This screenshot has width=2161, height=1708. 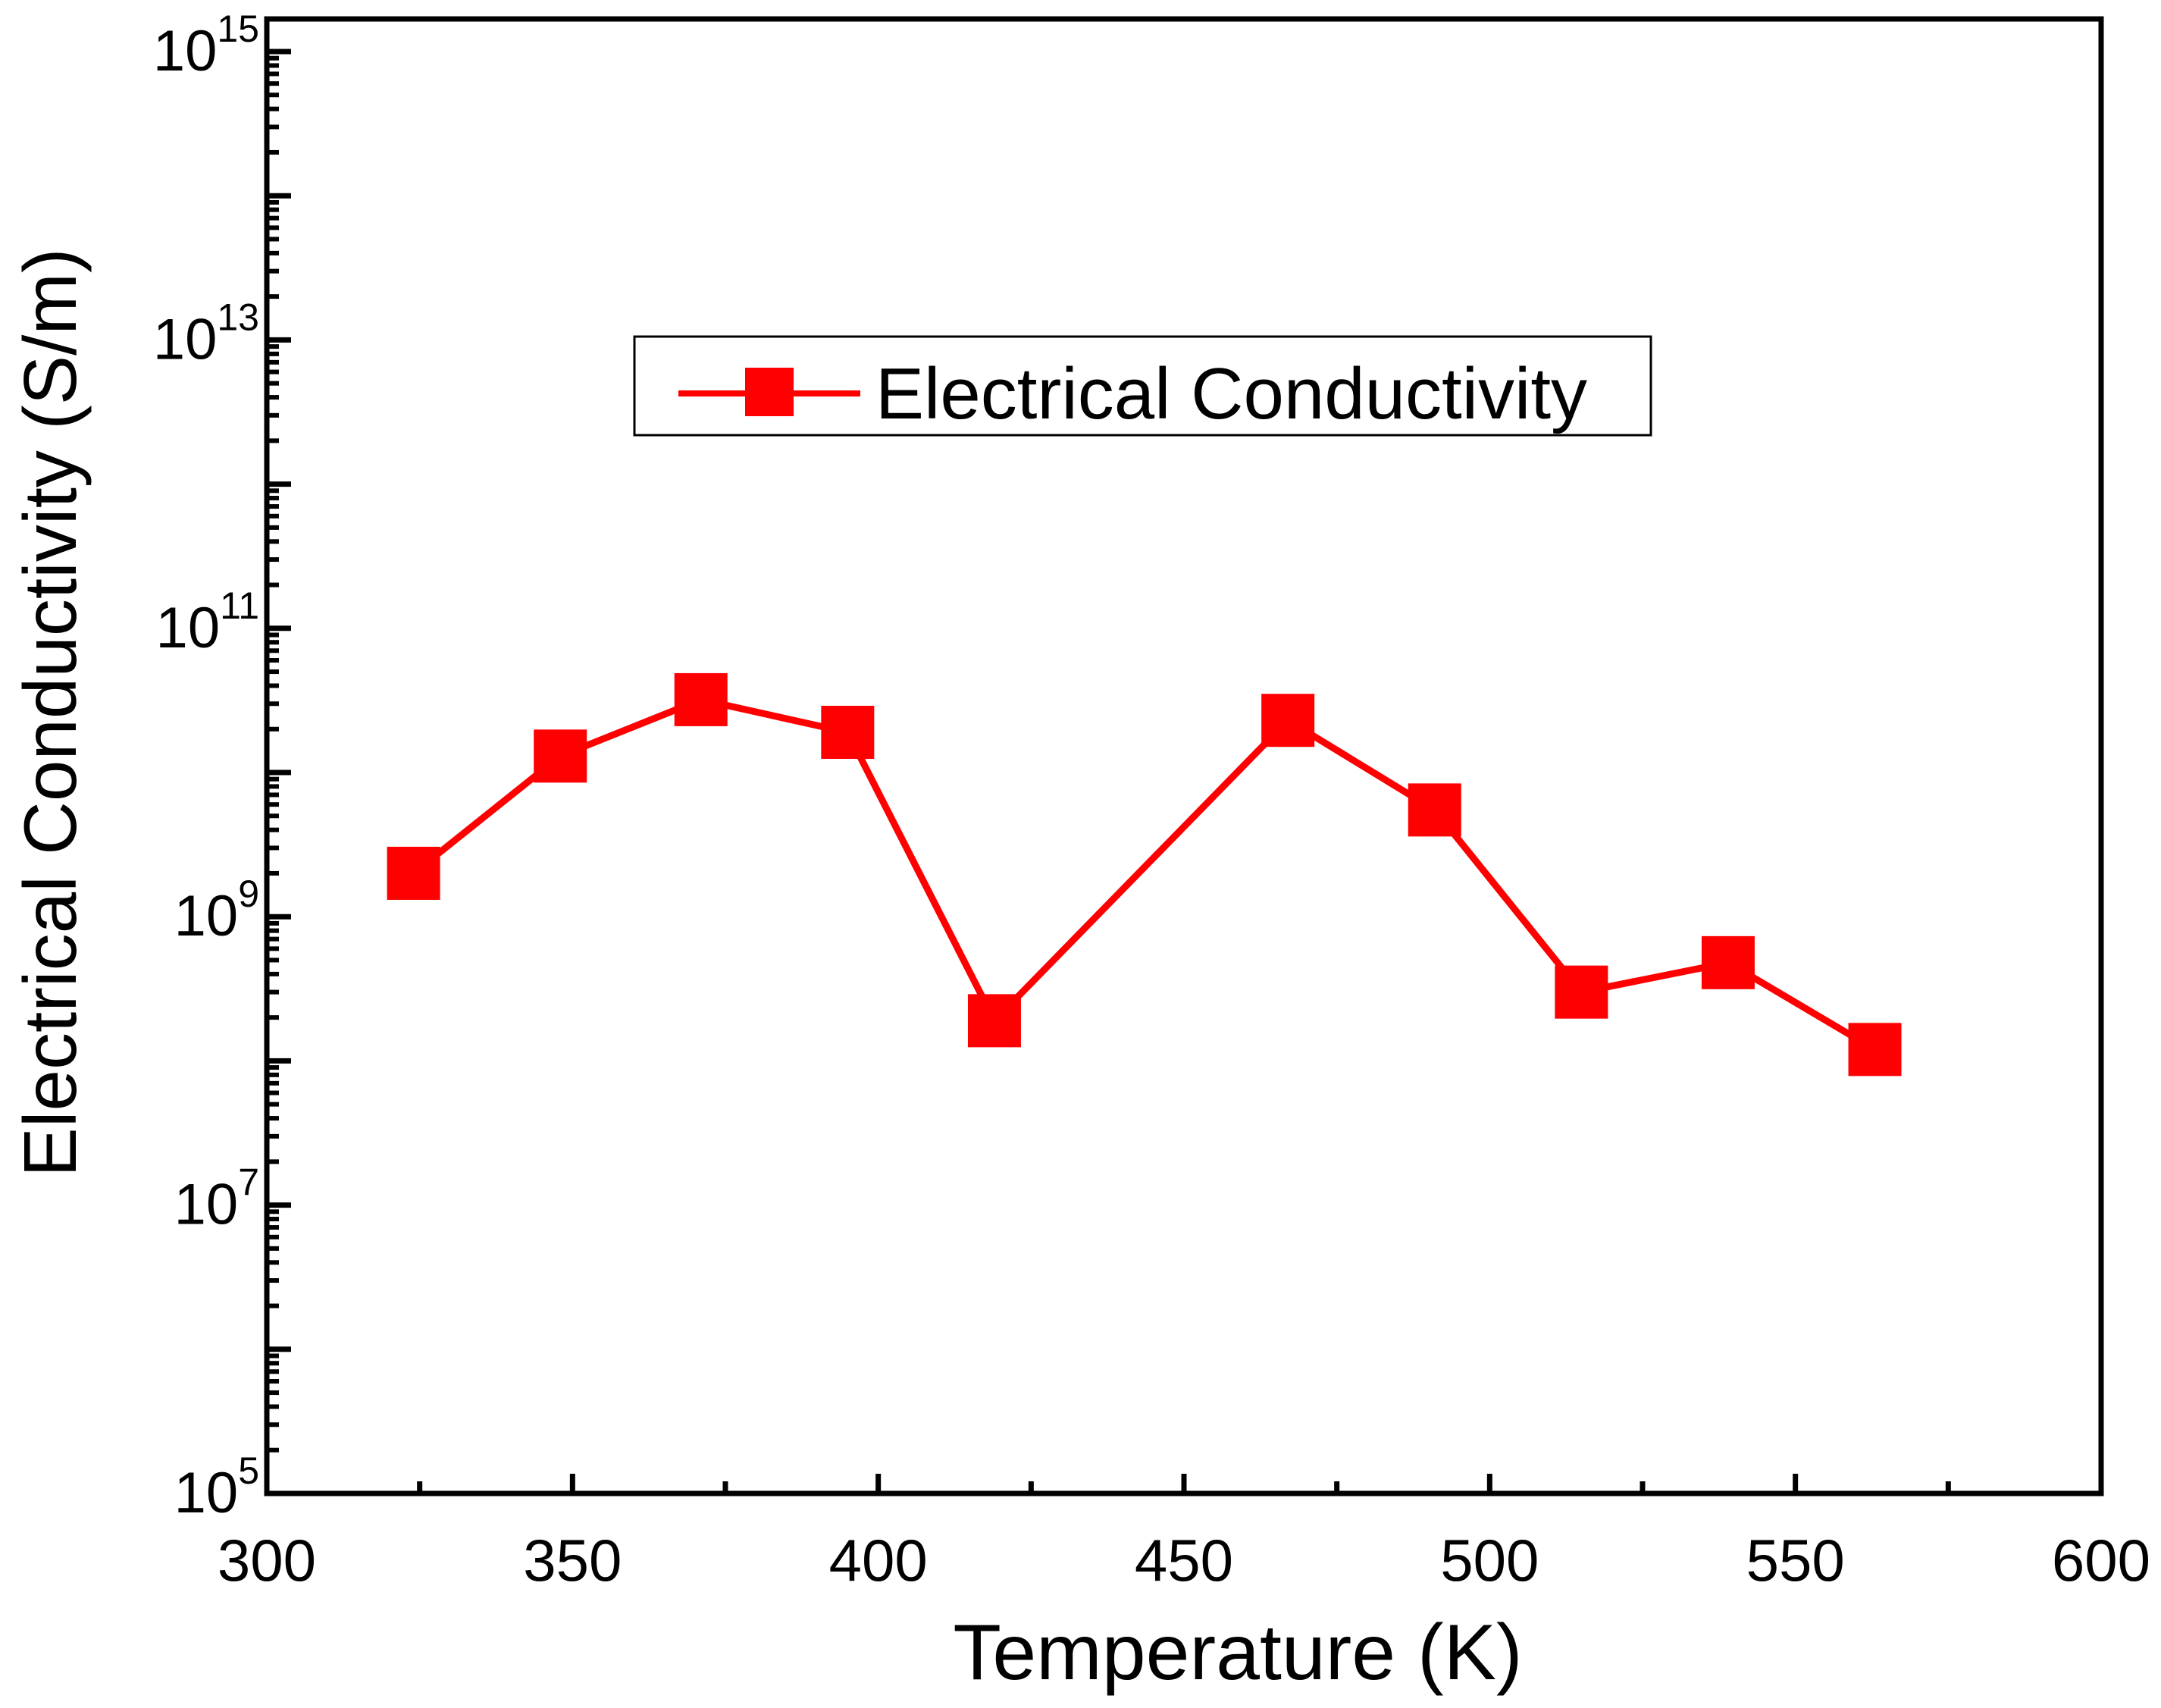 I want to click on legend-marker, so click(x=769, y=392).